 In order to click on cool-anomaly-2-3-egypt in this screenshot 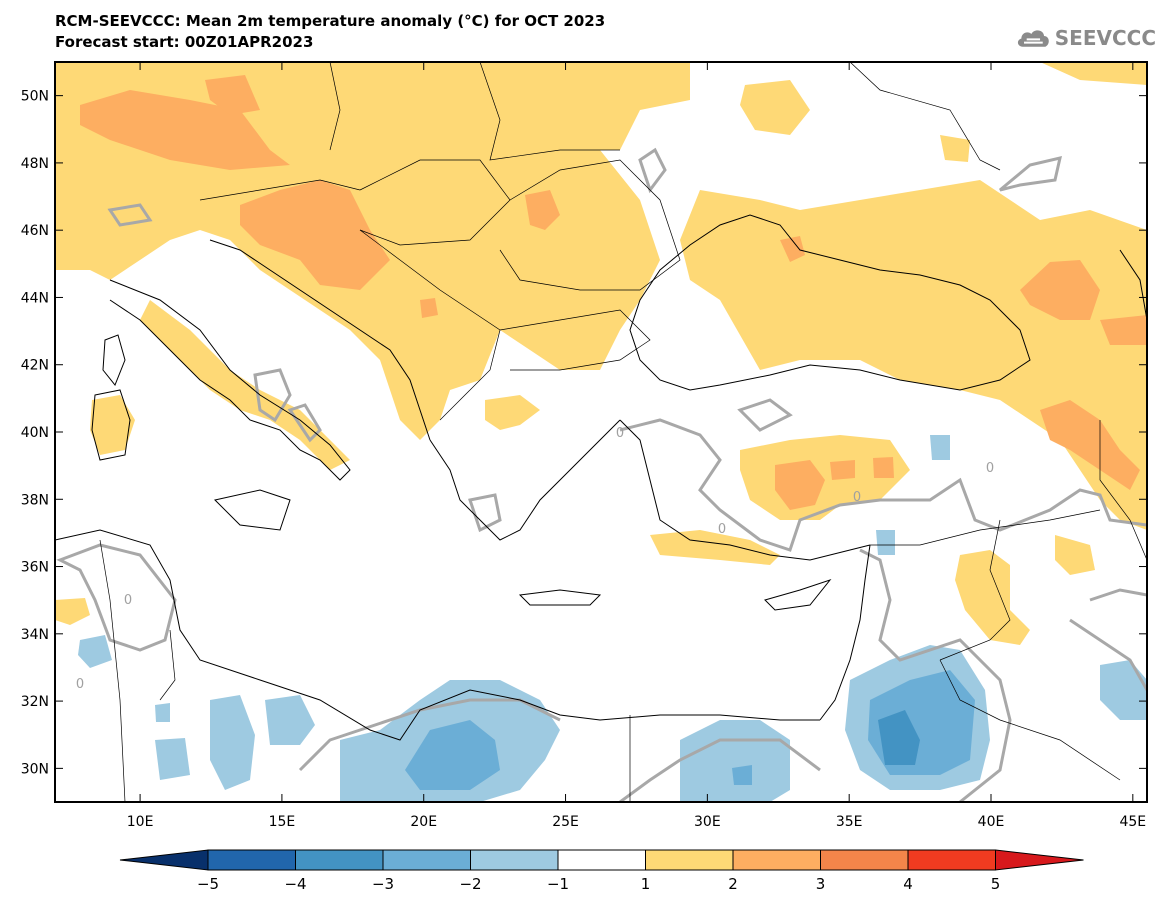, I will do `click(742, 775)`.